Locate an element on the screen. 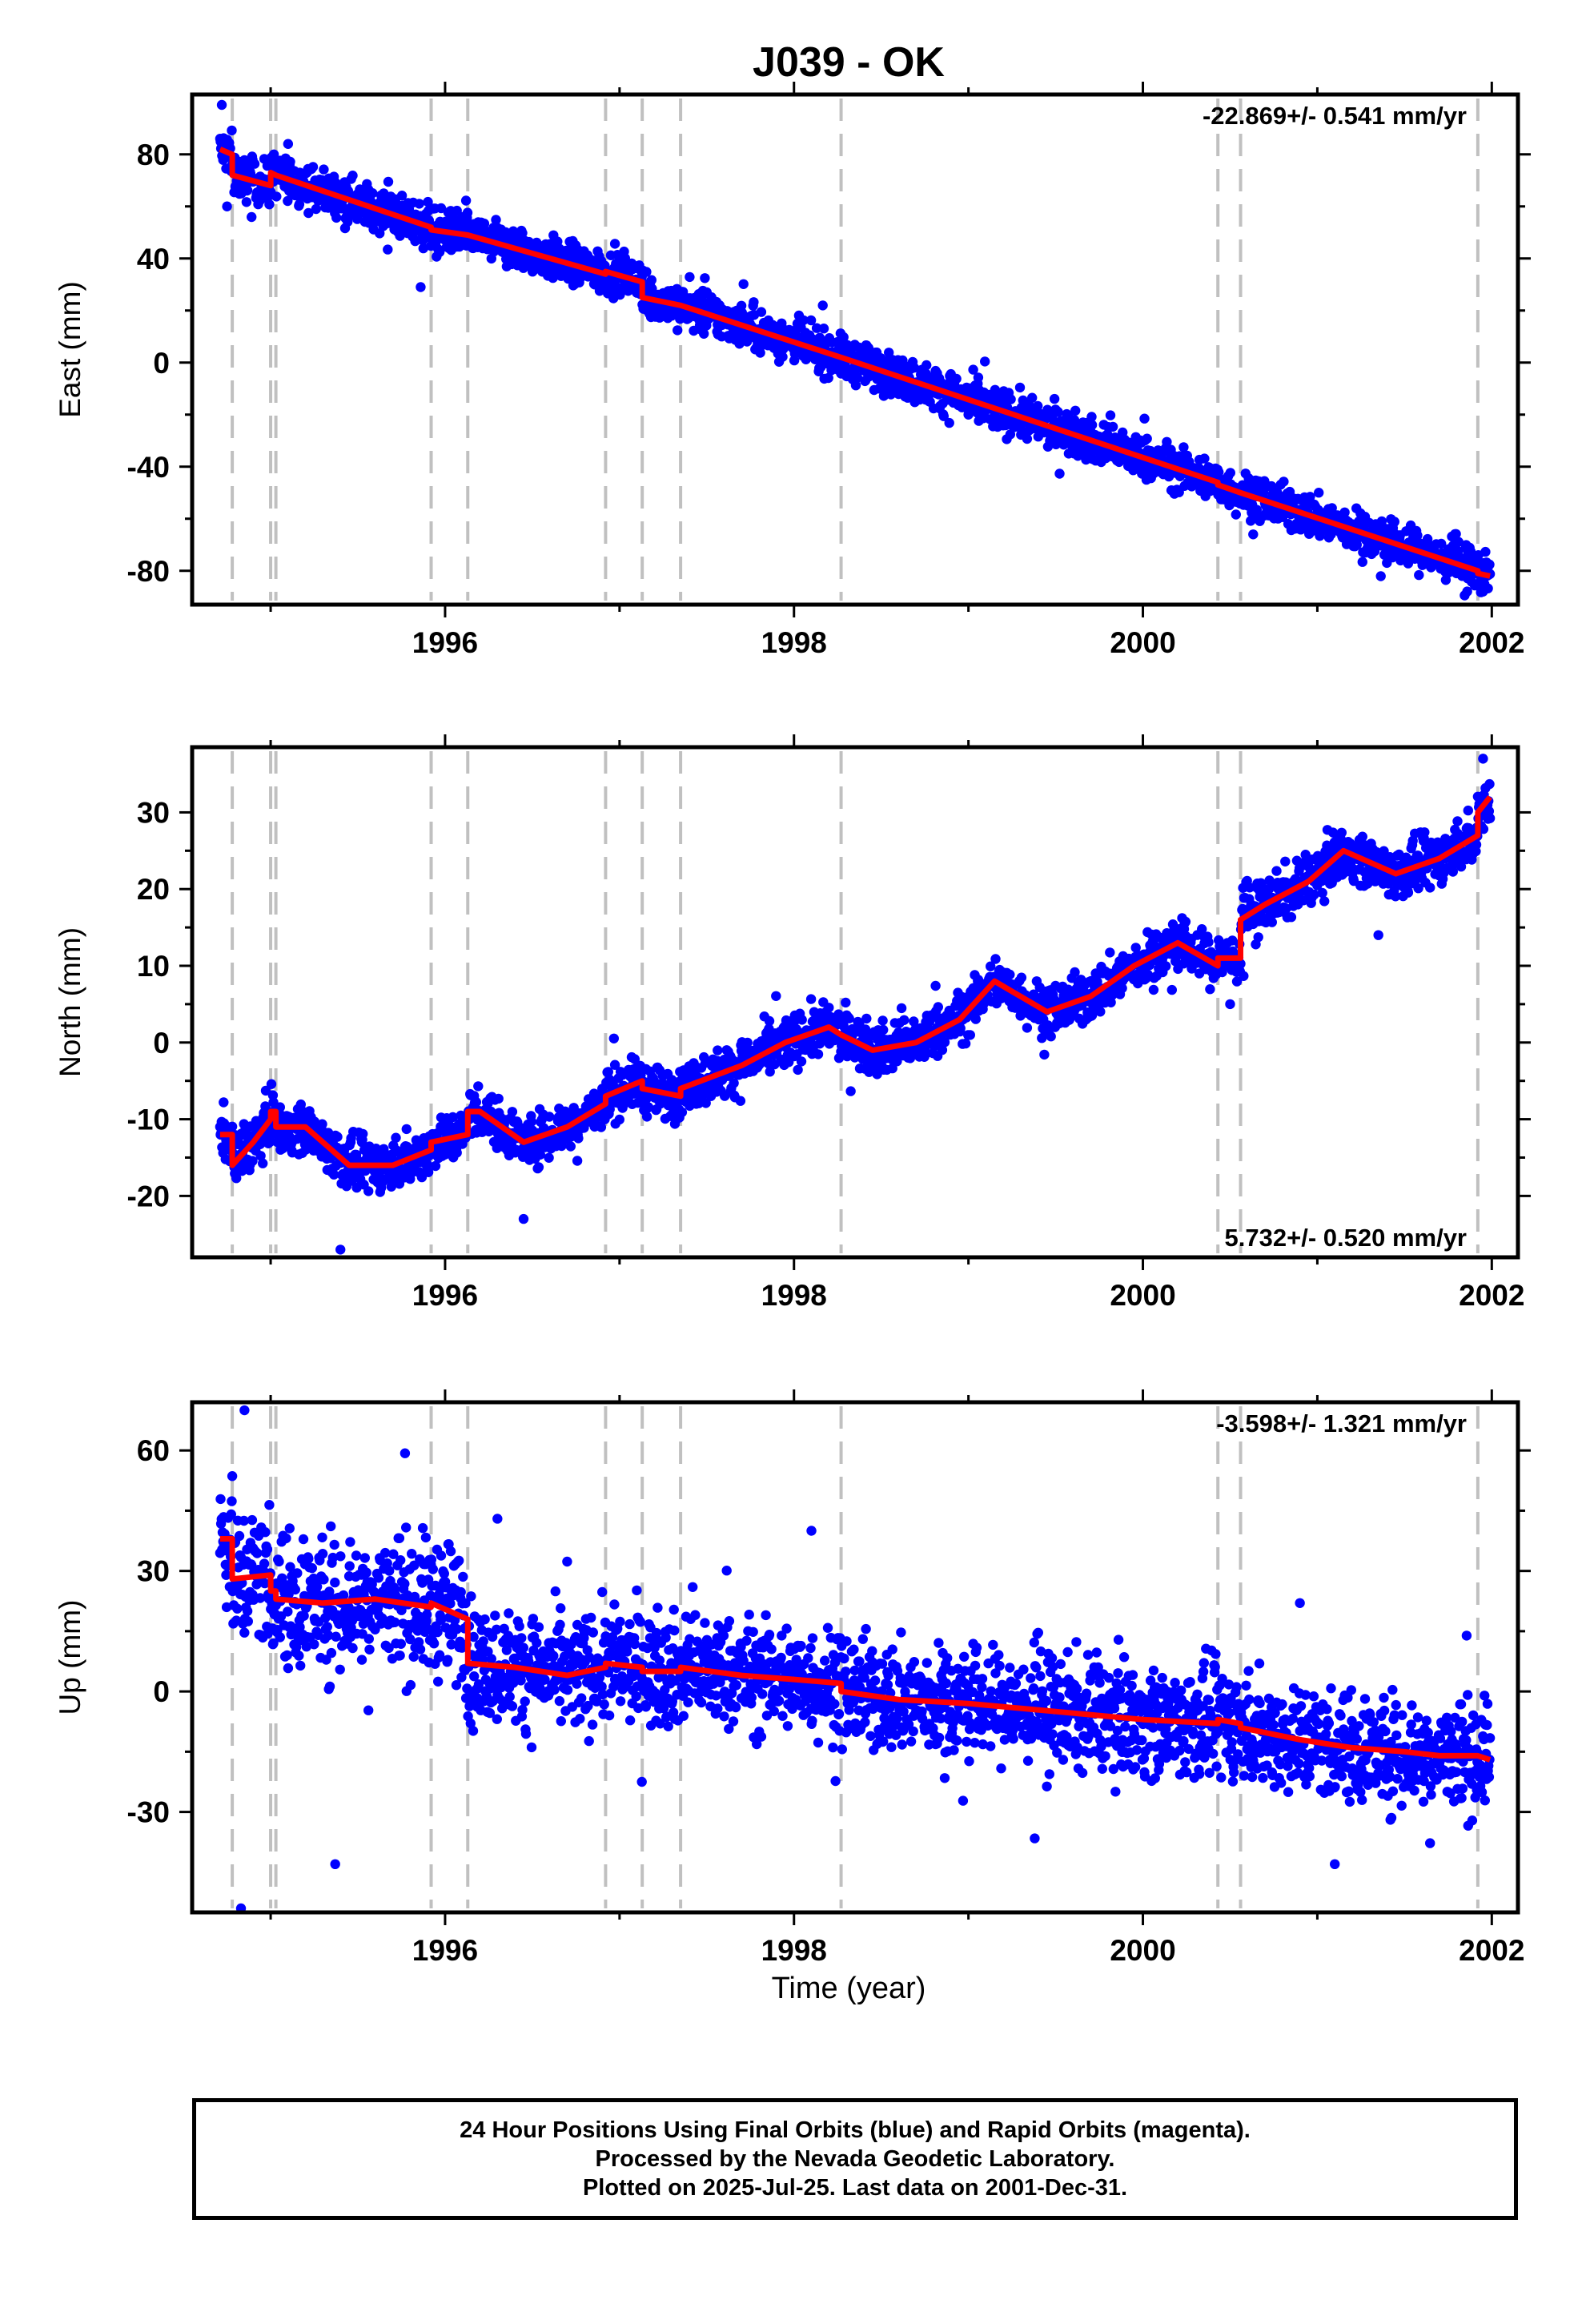 Image resolution: width=1582 pixels, height=2324 pixels. east-rate-label: -22.869+/- 0.541 mm/yr is located at coordinates (1335, 116).